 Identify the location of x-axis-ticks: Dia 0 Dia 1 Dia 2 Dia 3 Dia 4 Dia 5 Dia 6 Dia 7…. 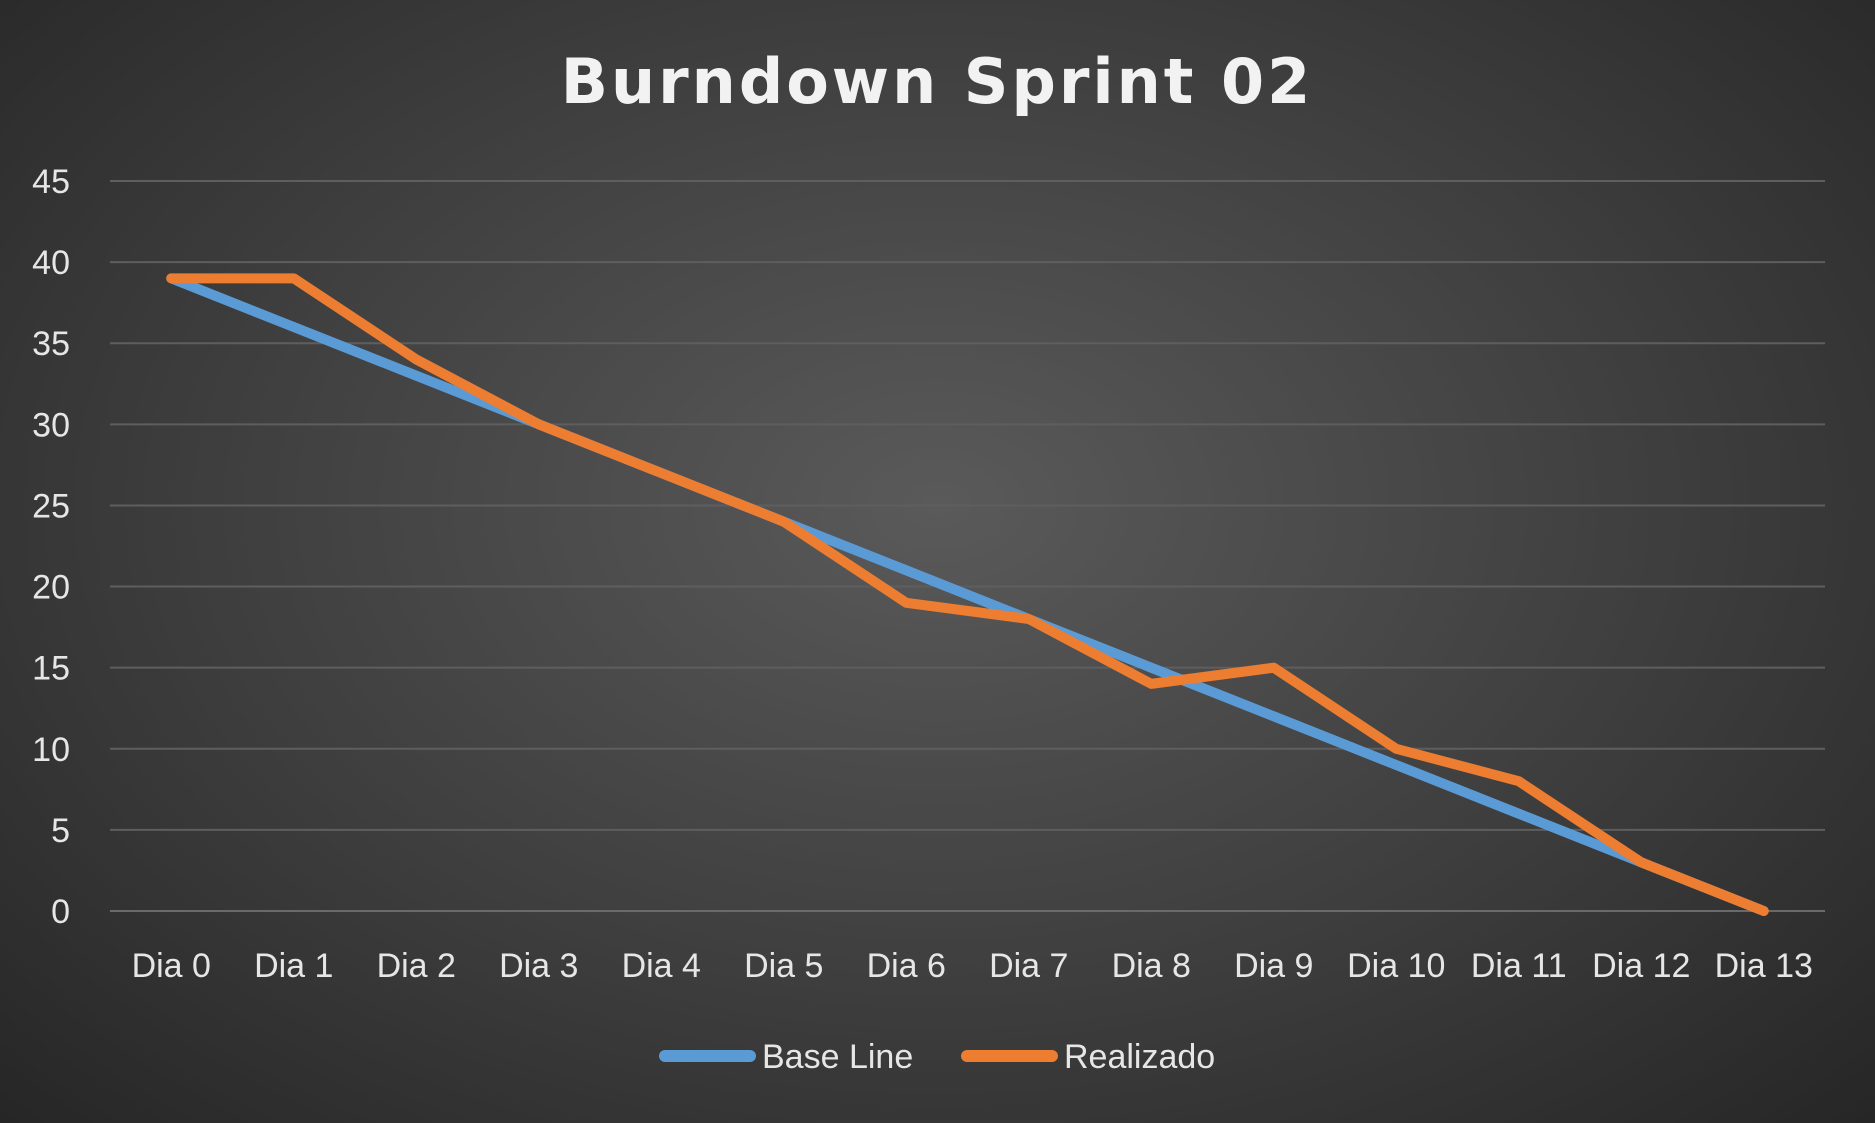
(972, 966).